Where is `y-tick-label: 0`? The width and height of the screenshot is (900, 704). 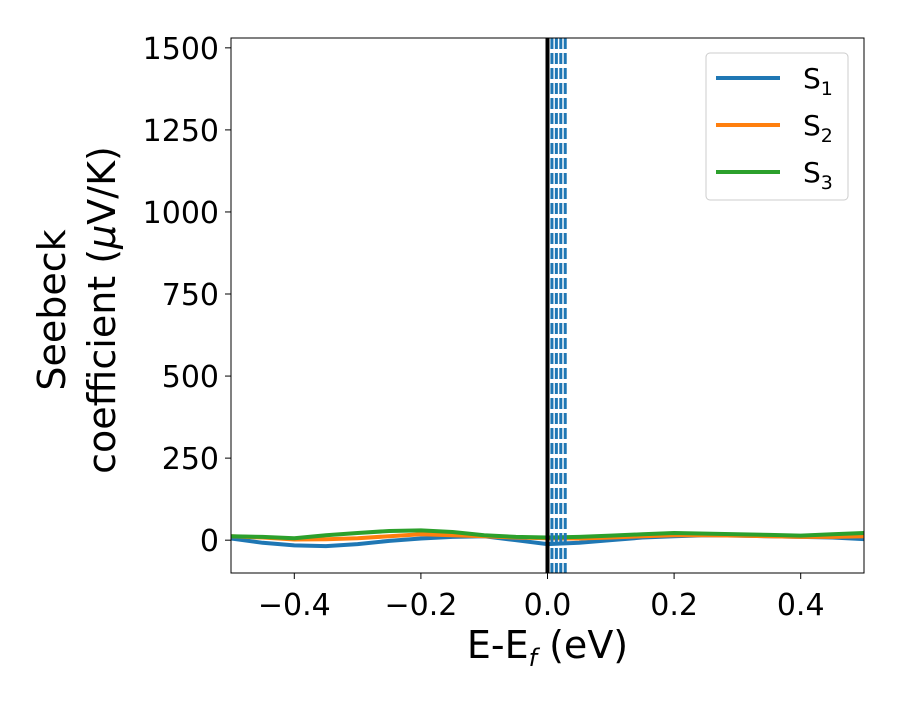
y-tick-label: 0 is located at coordinates (209, 541).